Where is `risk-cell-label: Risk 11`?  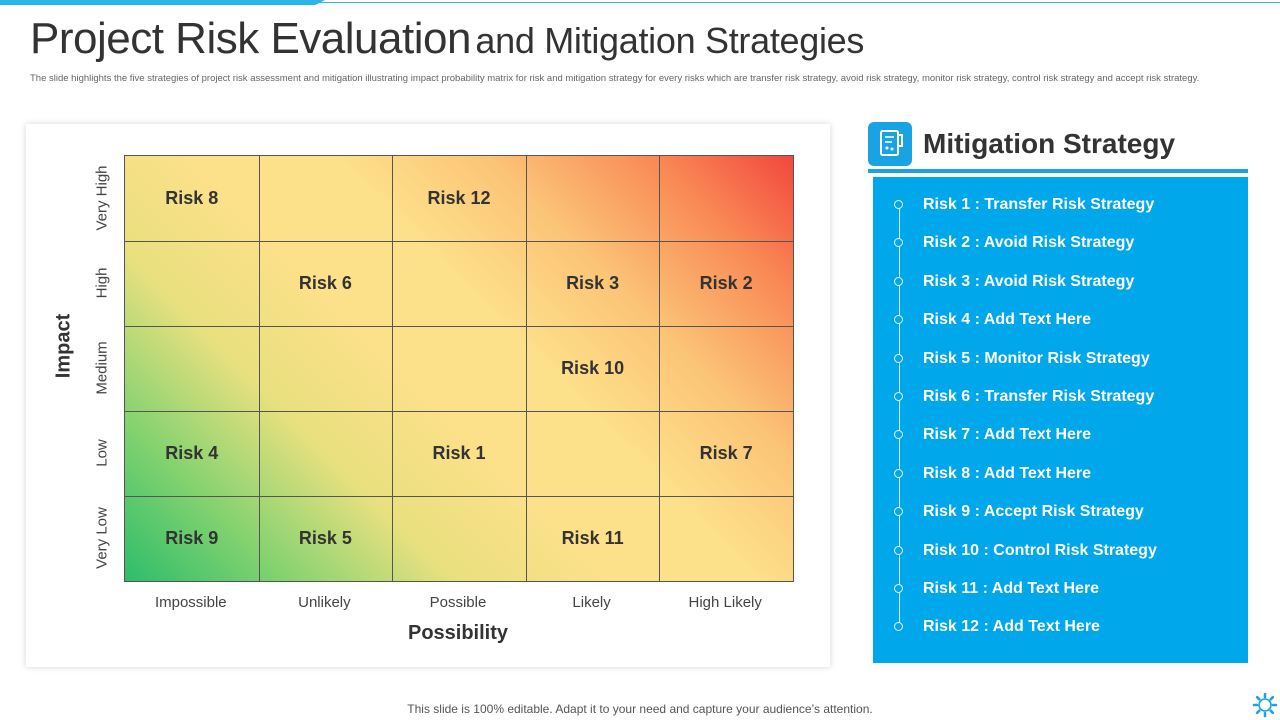 risk-cell-label: Risk 11 is located at coordinates (592, 538).